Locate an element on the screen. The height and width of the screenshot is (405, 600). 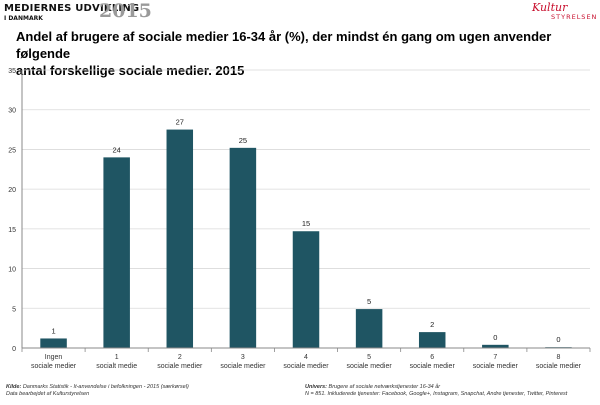
processed-by-text: Data bearbejdet af Kulturstyrelsen is located at coordinates (48, 394).